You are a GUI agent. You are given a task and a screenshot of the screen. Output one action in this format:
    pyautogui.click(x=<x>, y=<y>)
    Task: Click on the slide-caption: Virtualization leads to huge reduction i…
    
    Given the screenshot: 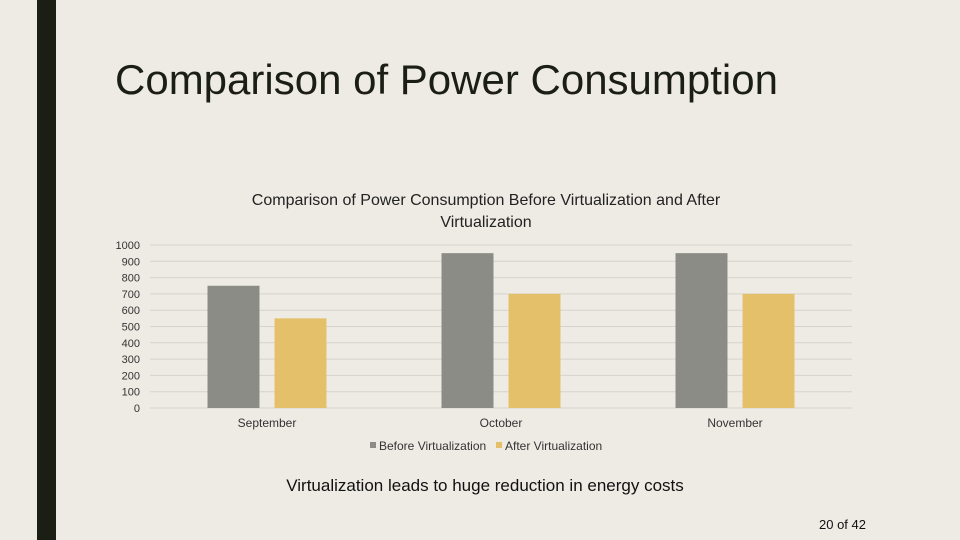 What is the action you would take?
    pyautogui.click(x=485, y=485)
    